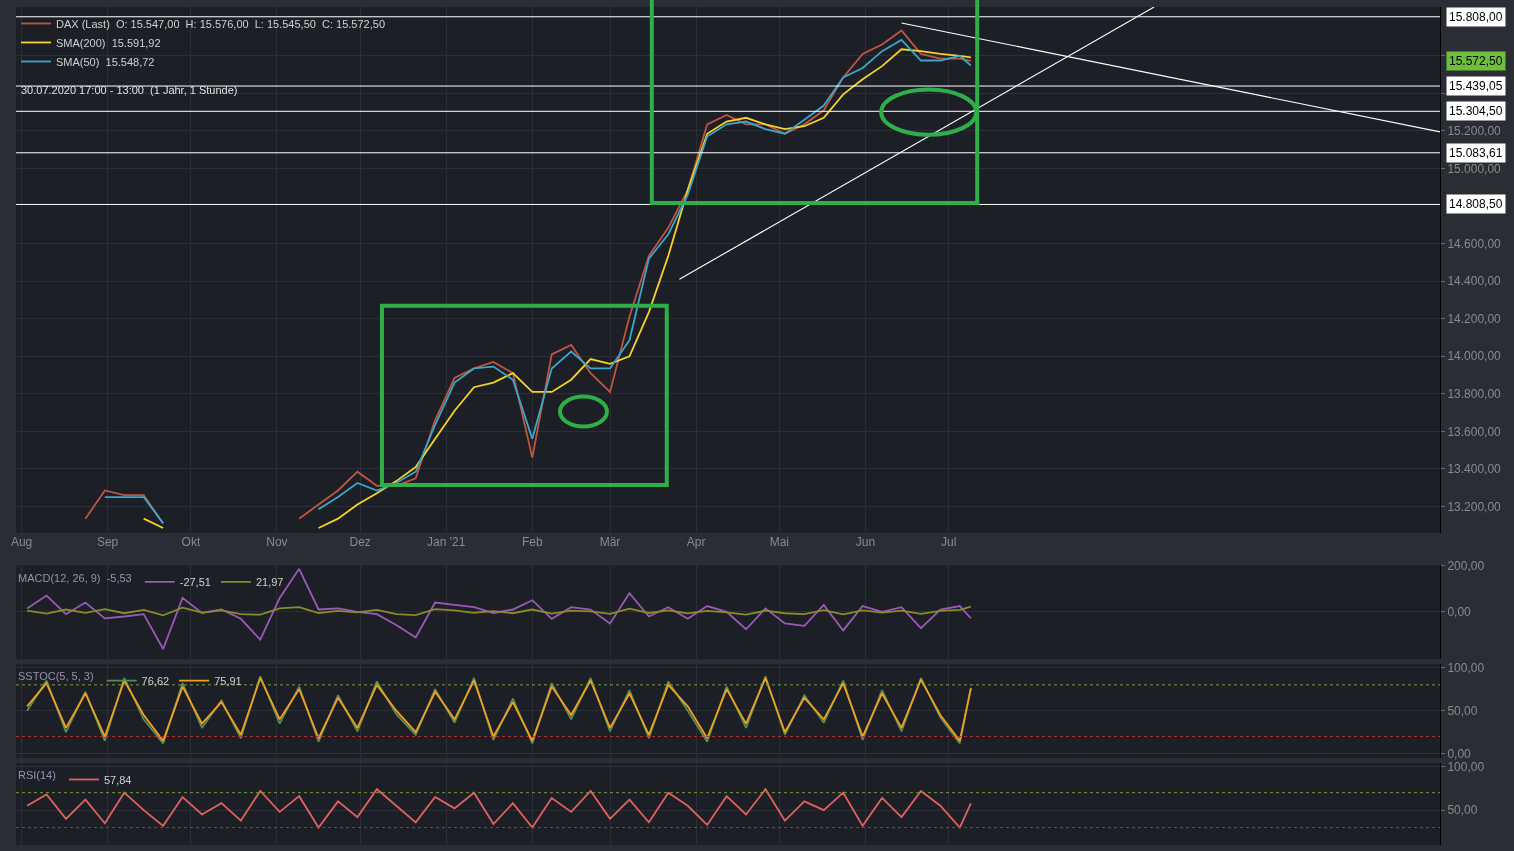 This screenshot has height=851, width=1514. Describe the element at coordinates (532, 541) in the screenshot. I see `x-tick-label: Feb` at that location.